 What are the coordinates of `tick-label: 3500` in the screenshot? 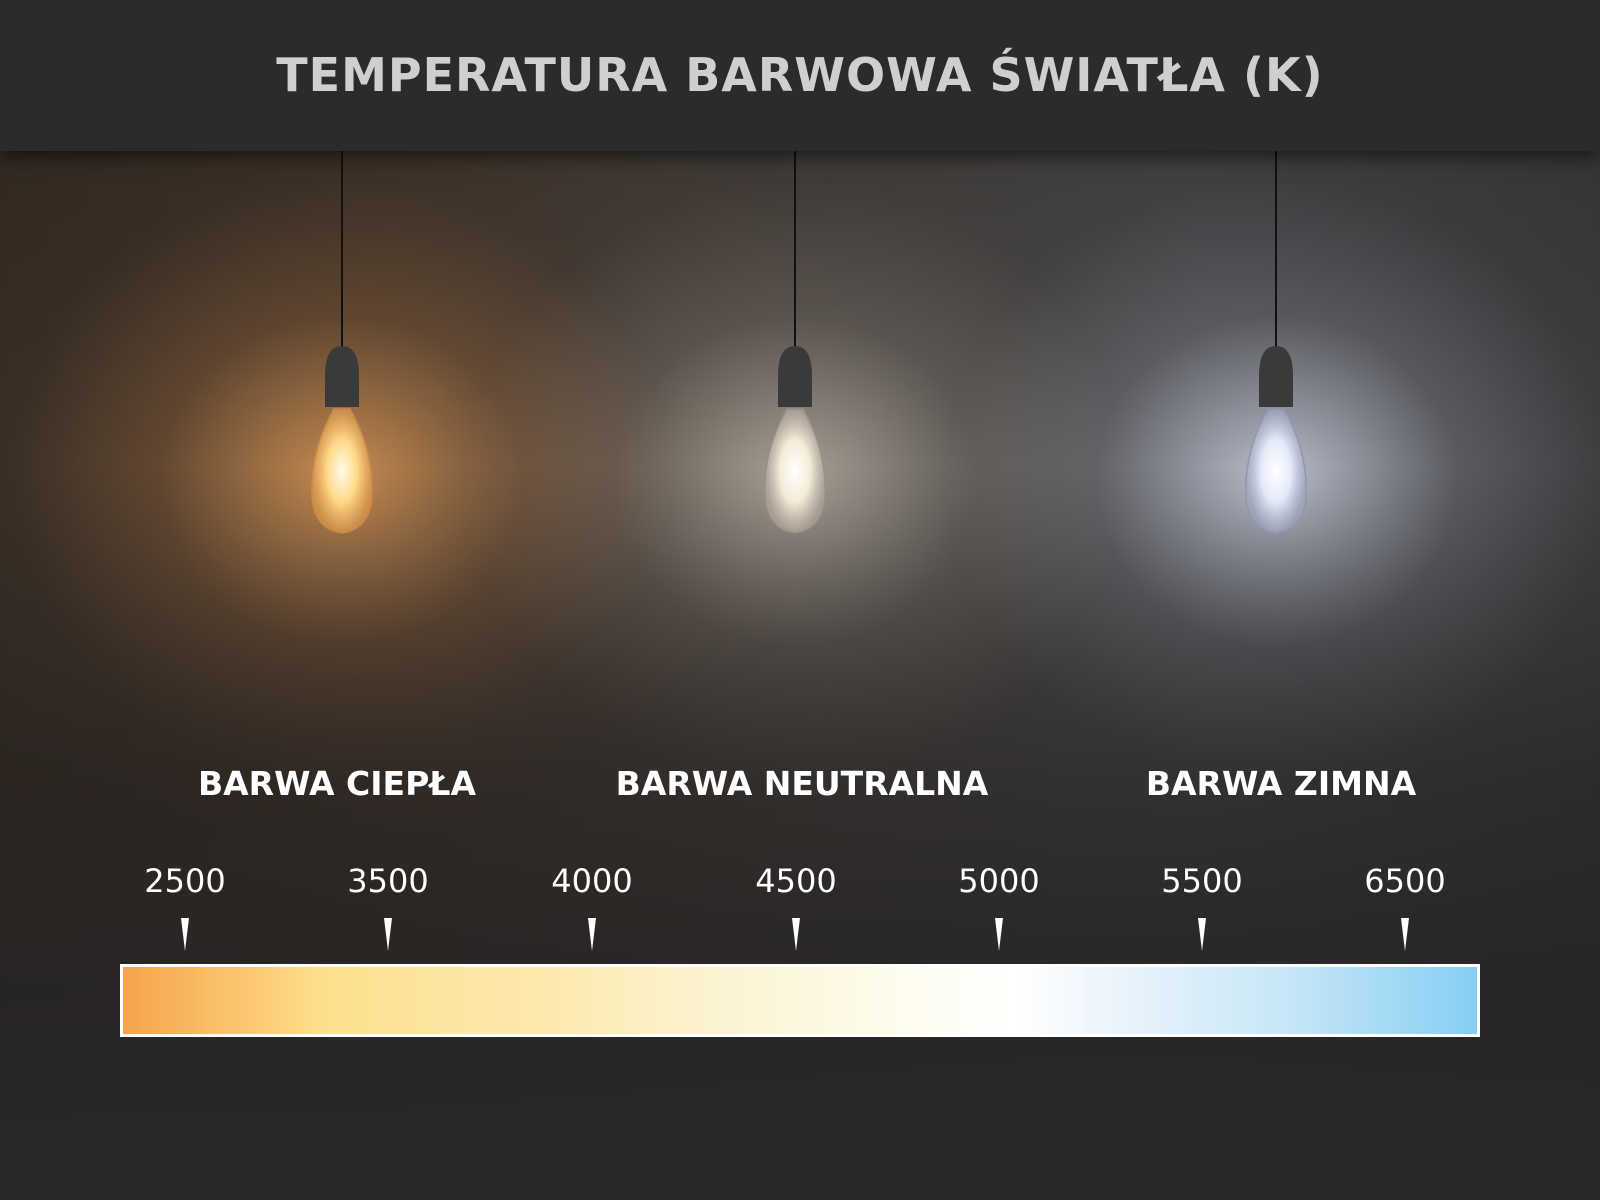 It's located at (388, 881).